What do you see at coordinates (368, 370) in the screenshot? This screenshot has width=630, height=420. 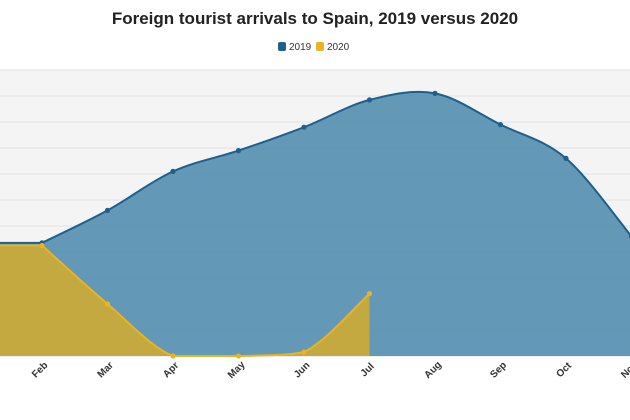 I see `x-tick-label: Jul` at bounding box center [368, 370].